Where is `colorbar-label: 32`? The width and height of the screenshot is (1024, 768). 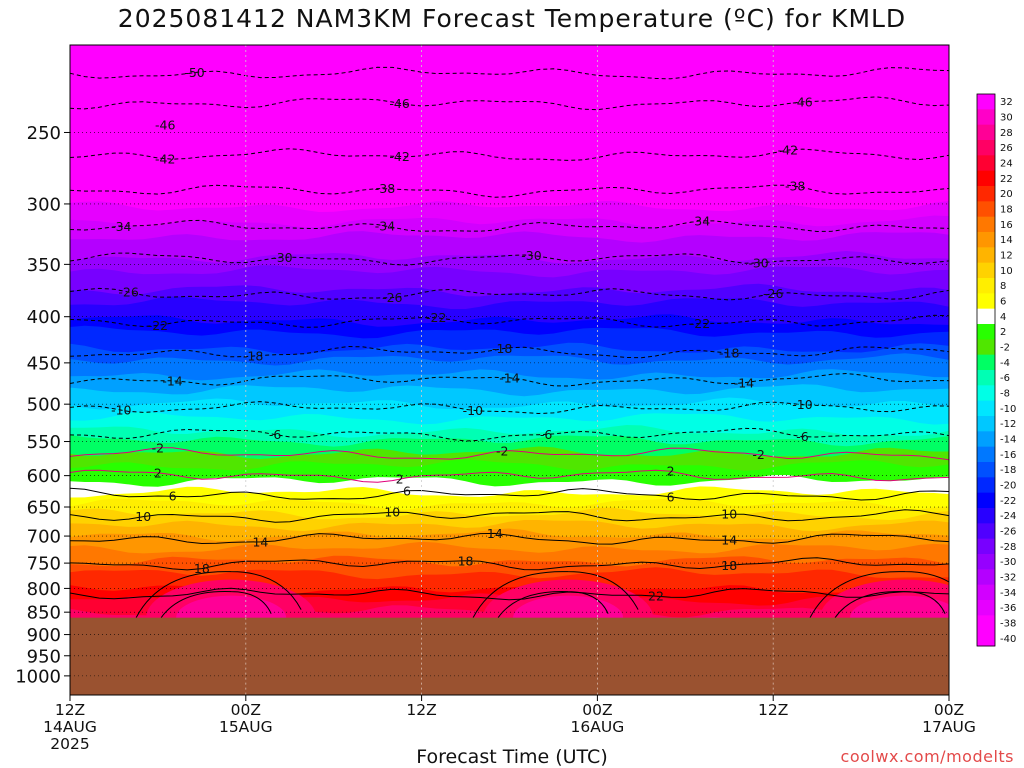
colorbar-label: 32 is located at coordinates (1006, 102).